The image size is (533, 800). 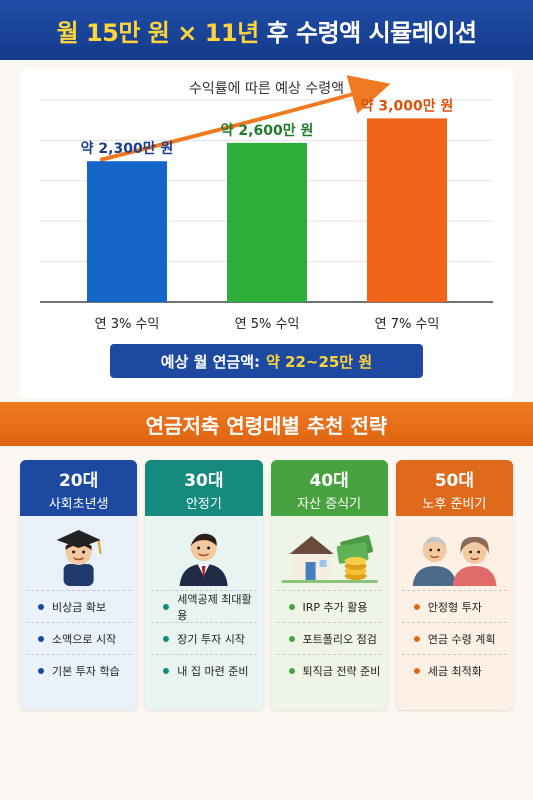 What do you see at coordinates (454, 638) in the screenshot?
I see `list-item: 연금 수령 계획` at bounding box center [454, 638].